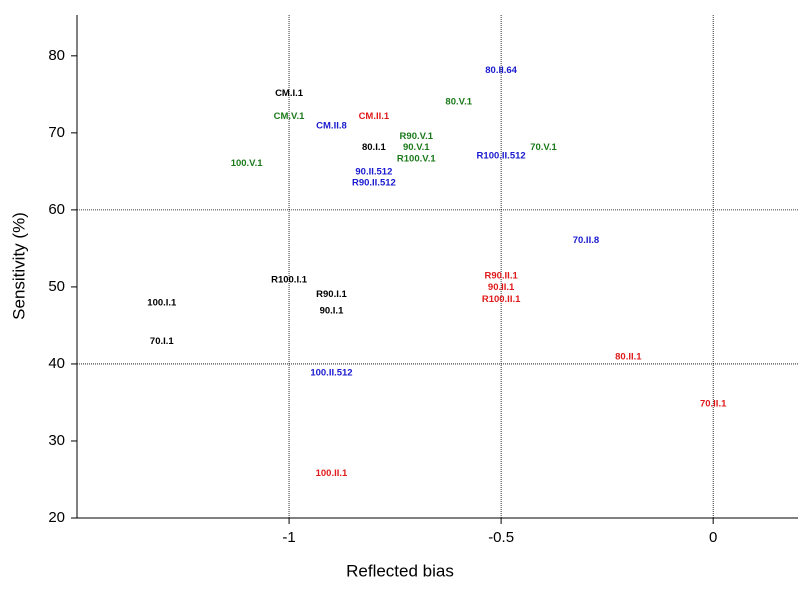 Image resolution: width=800 pixels, height=589 pixels. Describe the element at coordinates (374, 182) in the screenshot. I see `point-label: R90.II.512` at that location.